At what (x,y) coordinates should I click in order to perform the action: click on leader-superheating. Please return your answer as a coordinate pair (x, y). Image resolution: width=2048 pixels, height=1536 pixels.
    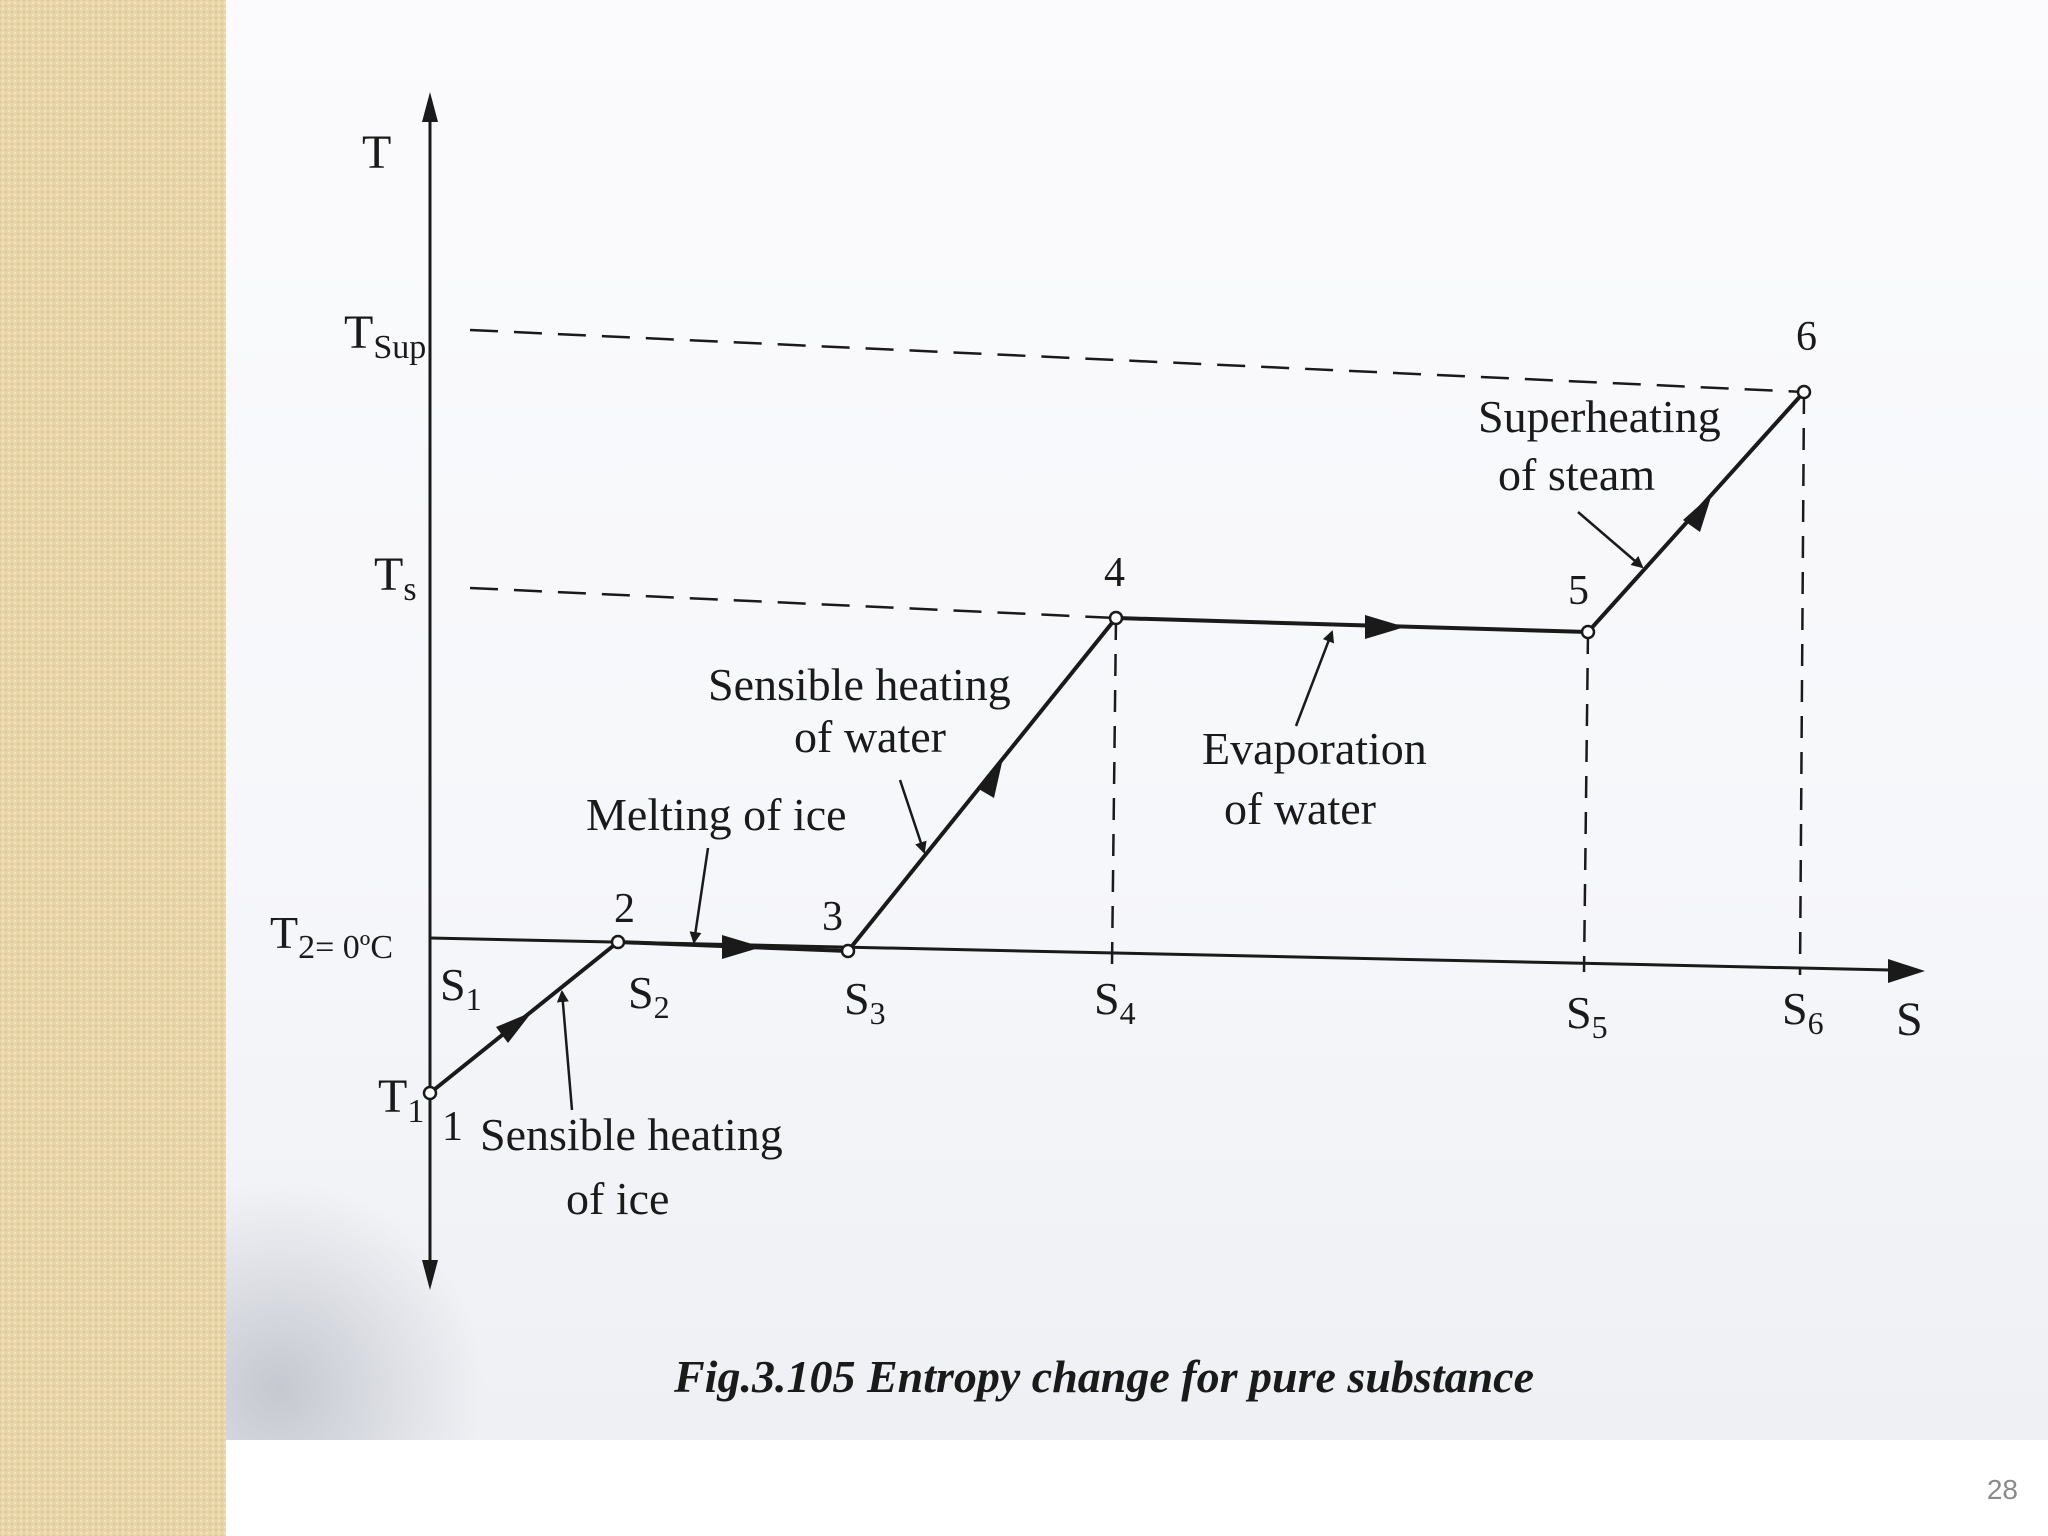
    Looking at the image, I should click on (1610, 540).